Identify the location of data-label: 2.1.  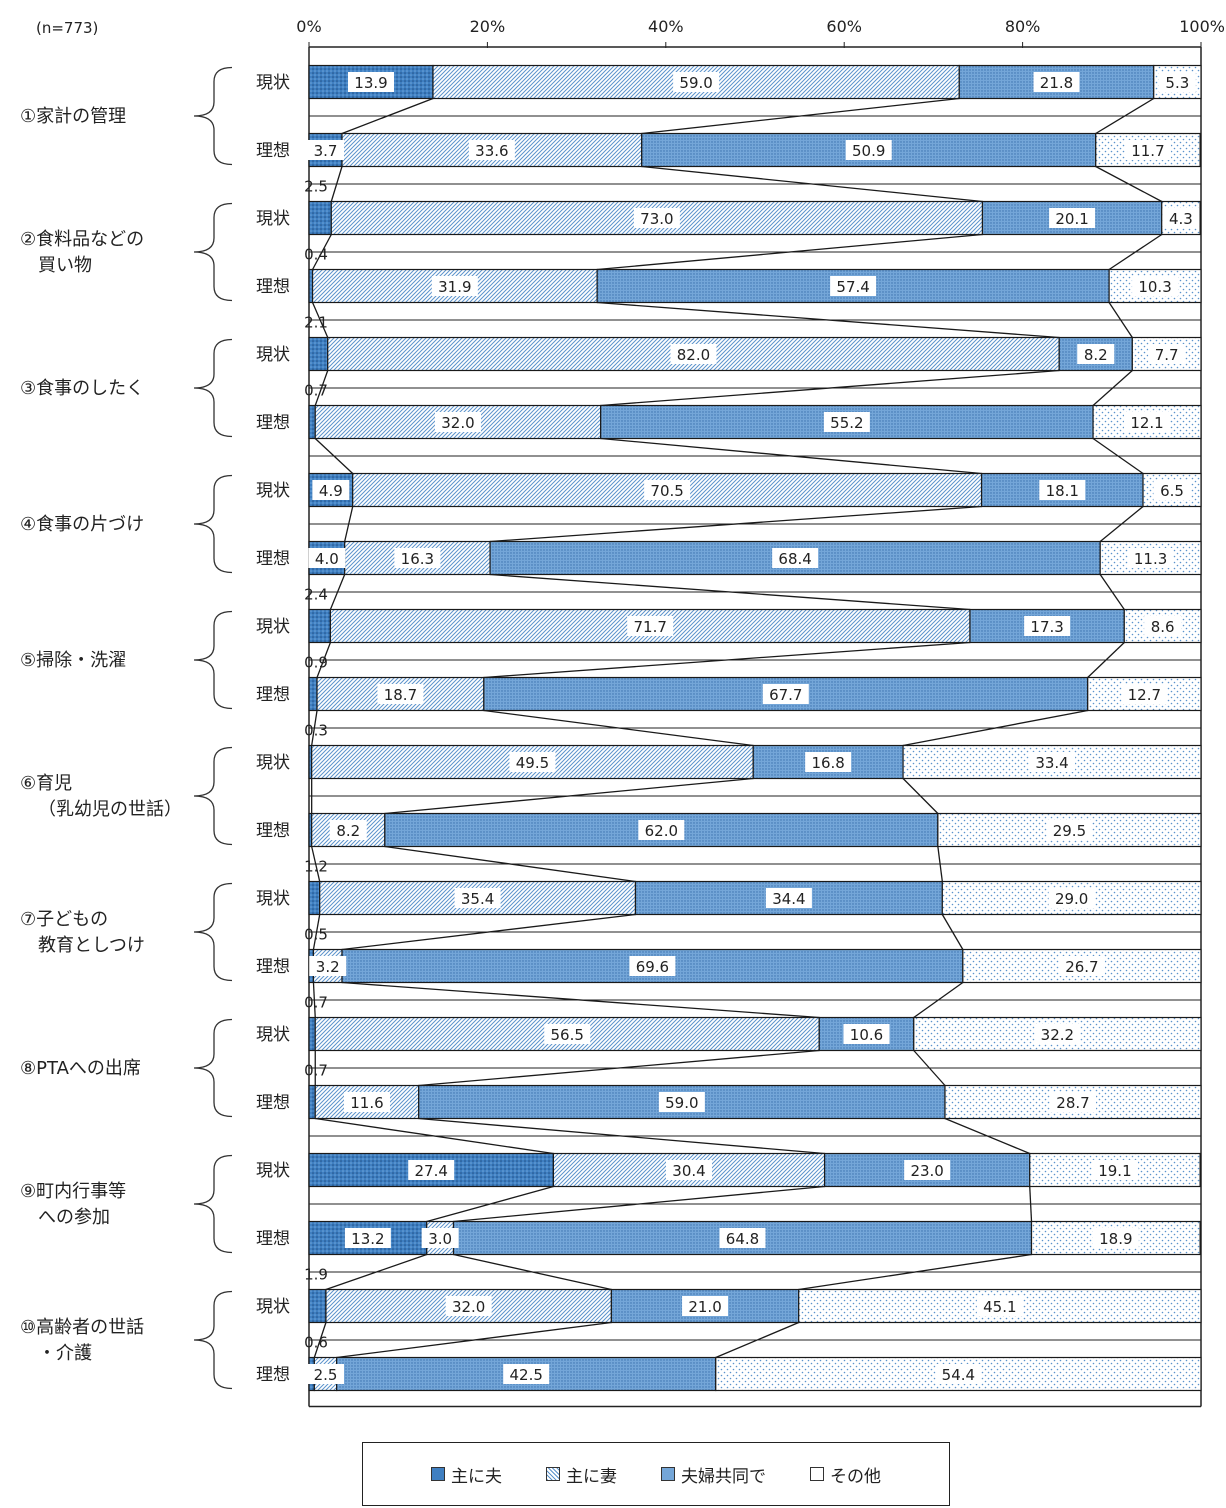
(316, 323).